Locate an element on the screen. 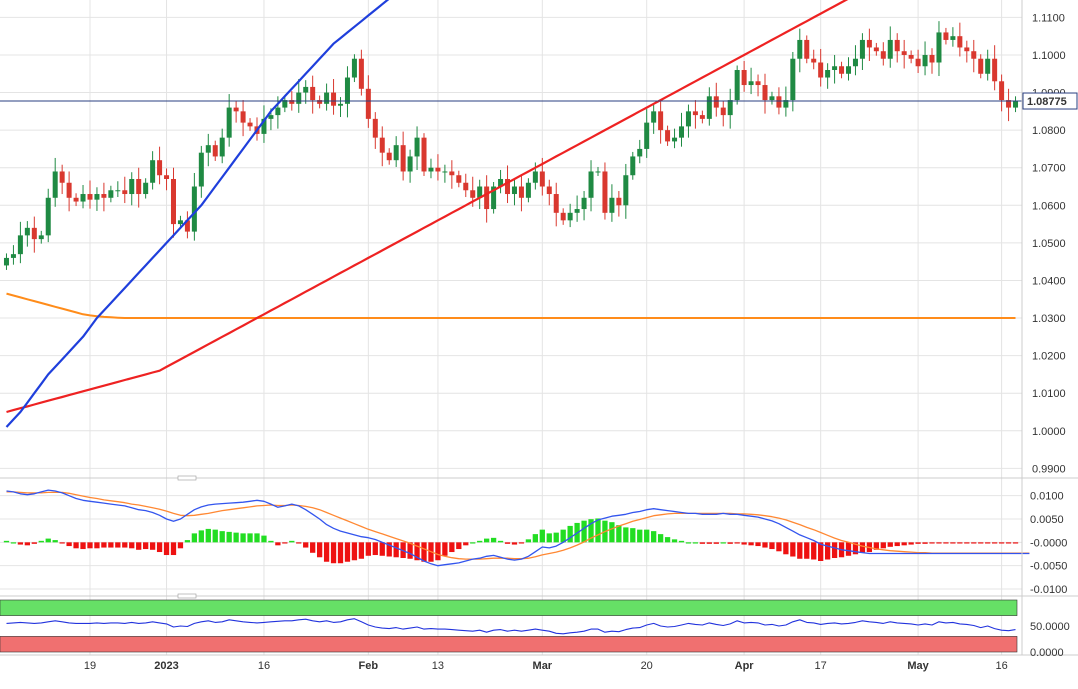  rsi-panel is located at coordinates (509, 626).